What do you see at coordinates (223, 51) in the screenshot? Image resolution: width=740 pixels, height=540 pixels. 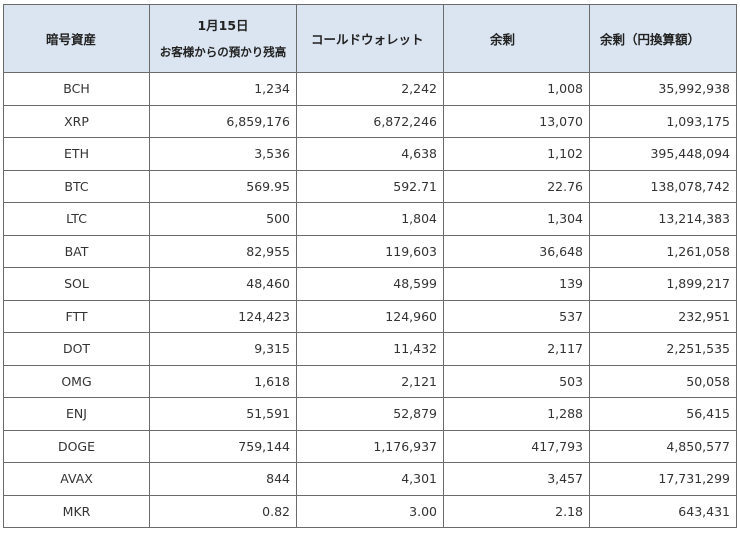 I see `header-customer-label: お客様からの預かり残高` at bounding box center [223, 51].